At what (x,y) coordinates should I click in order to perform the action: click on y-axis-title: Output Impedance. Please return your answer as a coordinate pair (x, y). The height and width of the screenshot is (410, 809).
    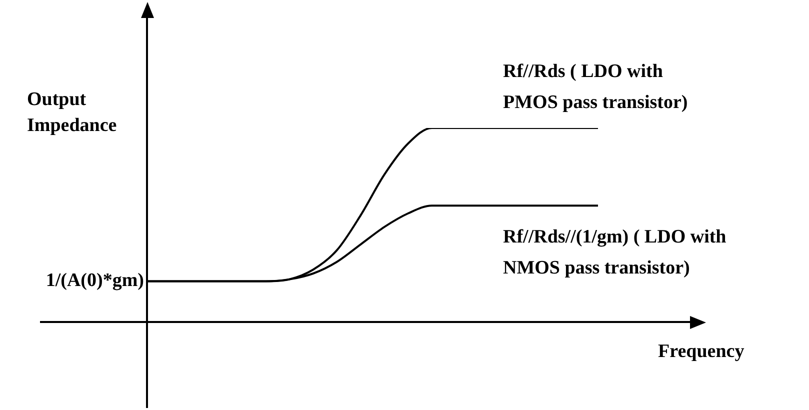
    Looking at the image, I should click on (72, 112).